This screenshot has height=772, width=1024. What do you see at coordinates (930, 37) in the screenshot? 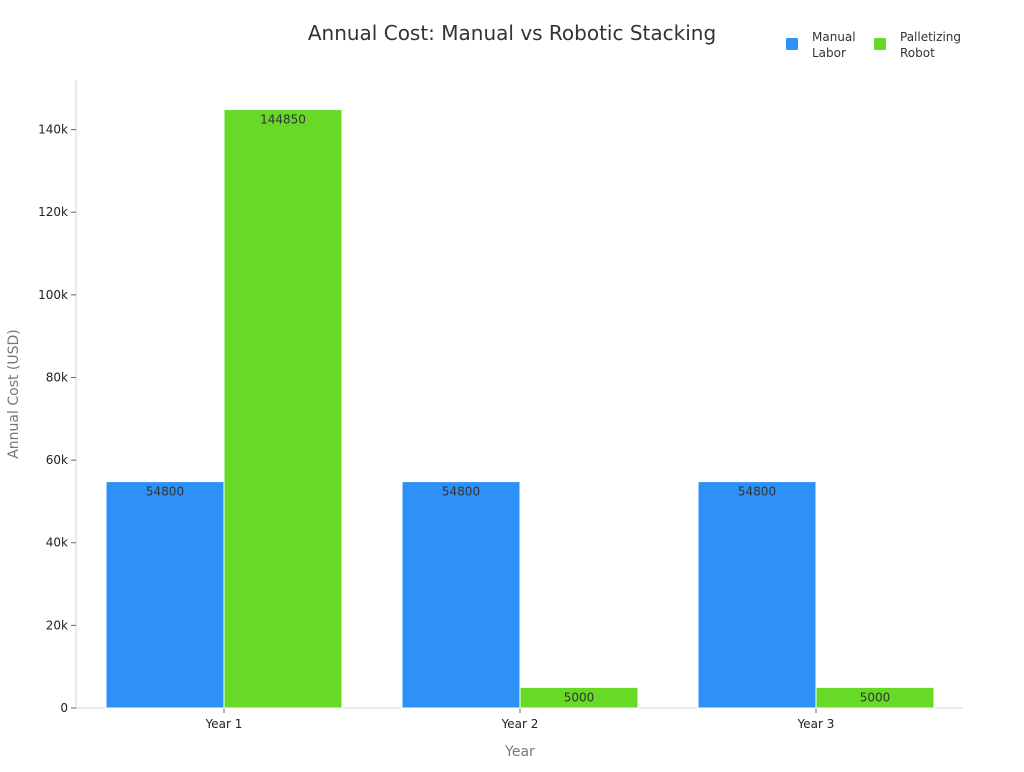
I see `legend-label: Palletizing` at bounding box center [930, 37].